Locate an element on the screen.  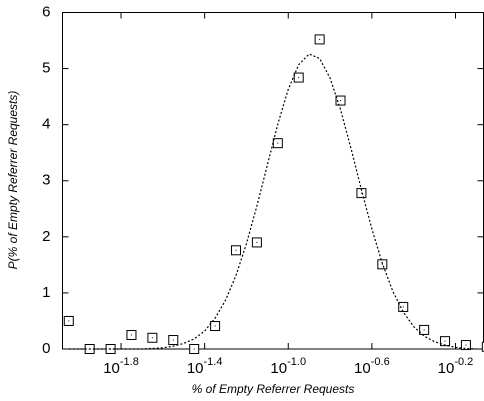
marker-square is located at coordinates (482, 346).